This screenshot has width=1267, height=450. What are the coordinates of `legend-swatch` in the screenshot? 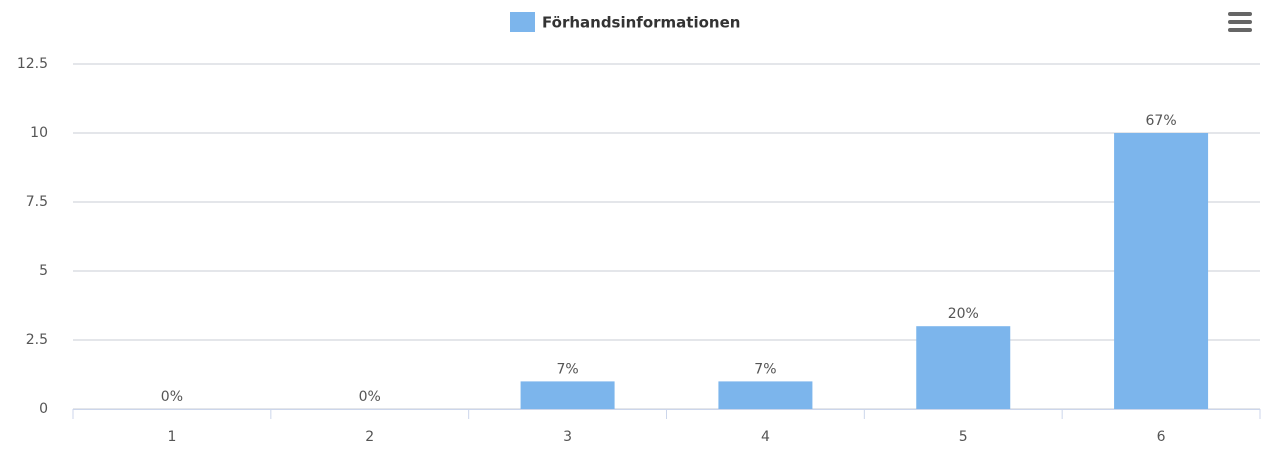 It's located at (522, 22).